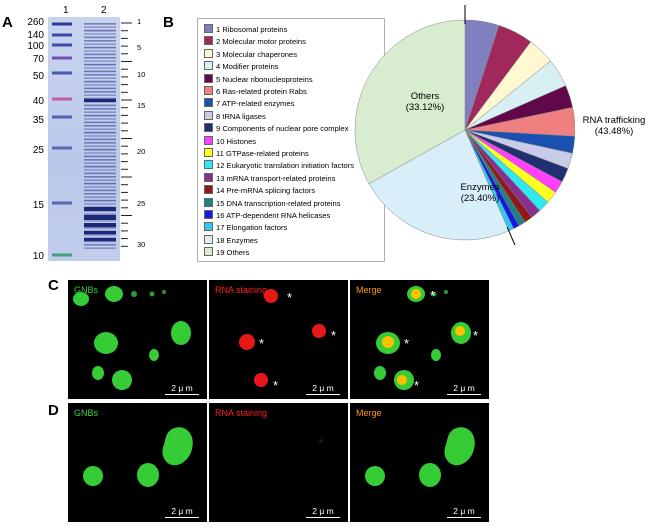 The height and width of the screenshot is (529, 650). Describe the element at coordinates (278, 462) in the screenshot. I see `panel-d-rna-frame: RNA staining 2 μ m` at that location.